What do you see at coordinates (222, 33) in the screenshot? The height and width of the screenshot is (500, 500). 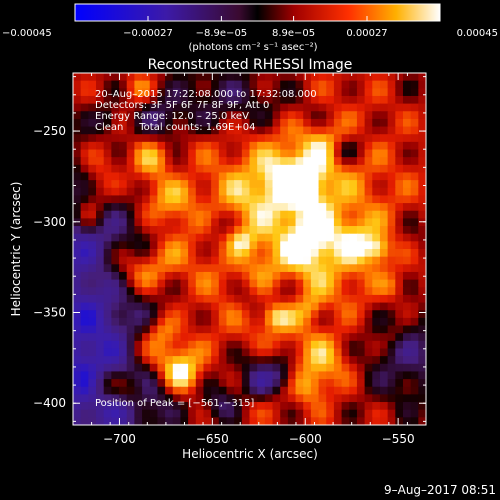 I see `colorbar-tick-label: −8.9e−05` at bounding box center [222, 33].